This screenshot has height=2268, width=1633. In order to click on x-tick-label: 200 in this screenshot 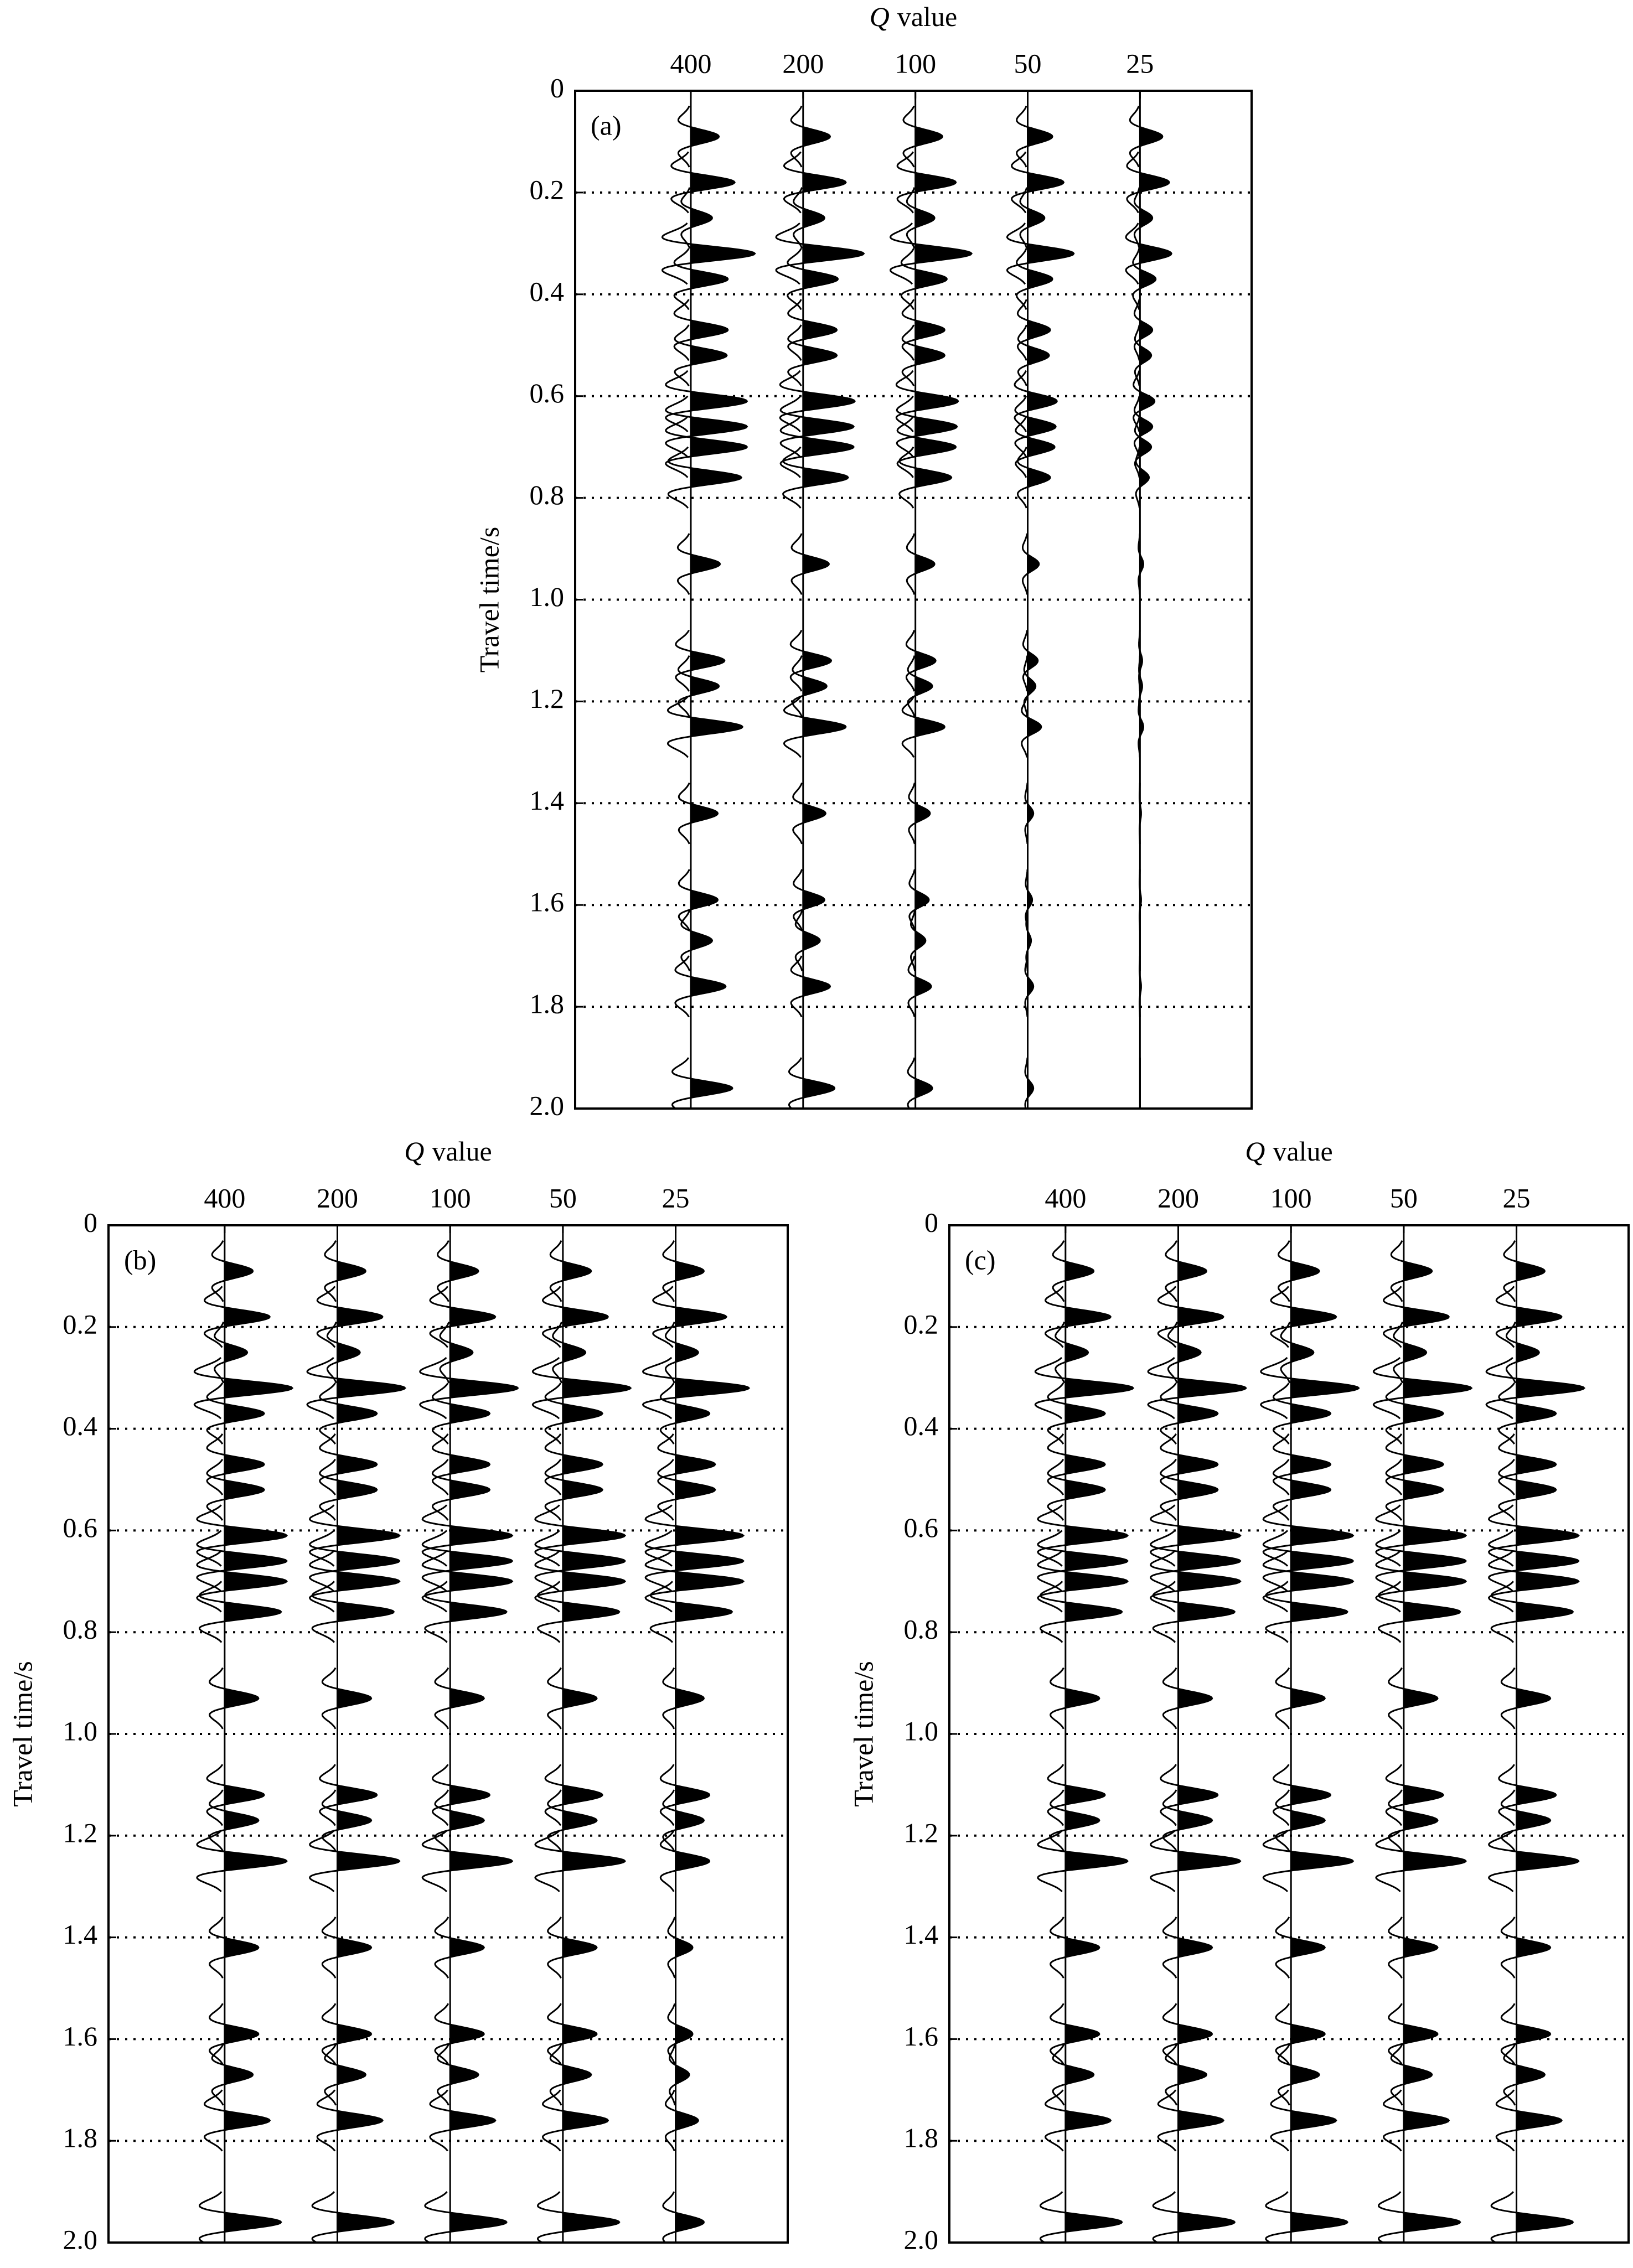, I will do `click(1178, 1197)`.